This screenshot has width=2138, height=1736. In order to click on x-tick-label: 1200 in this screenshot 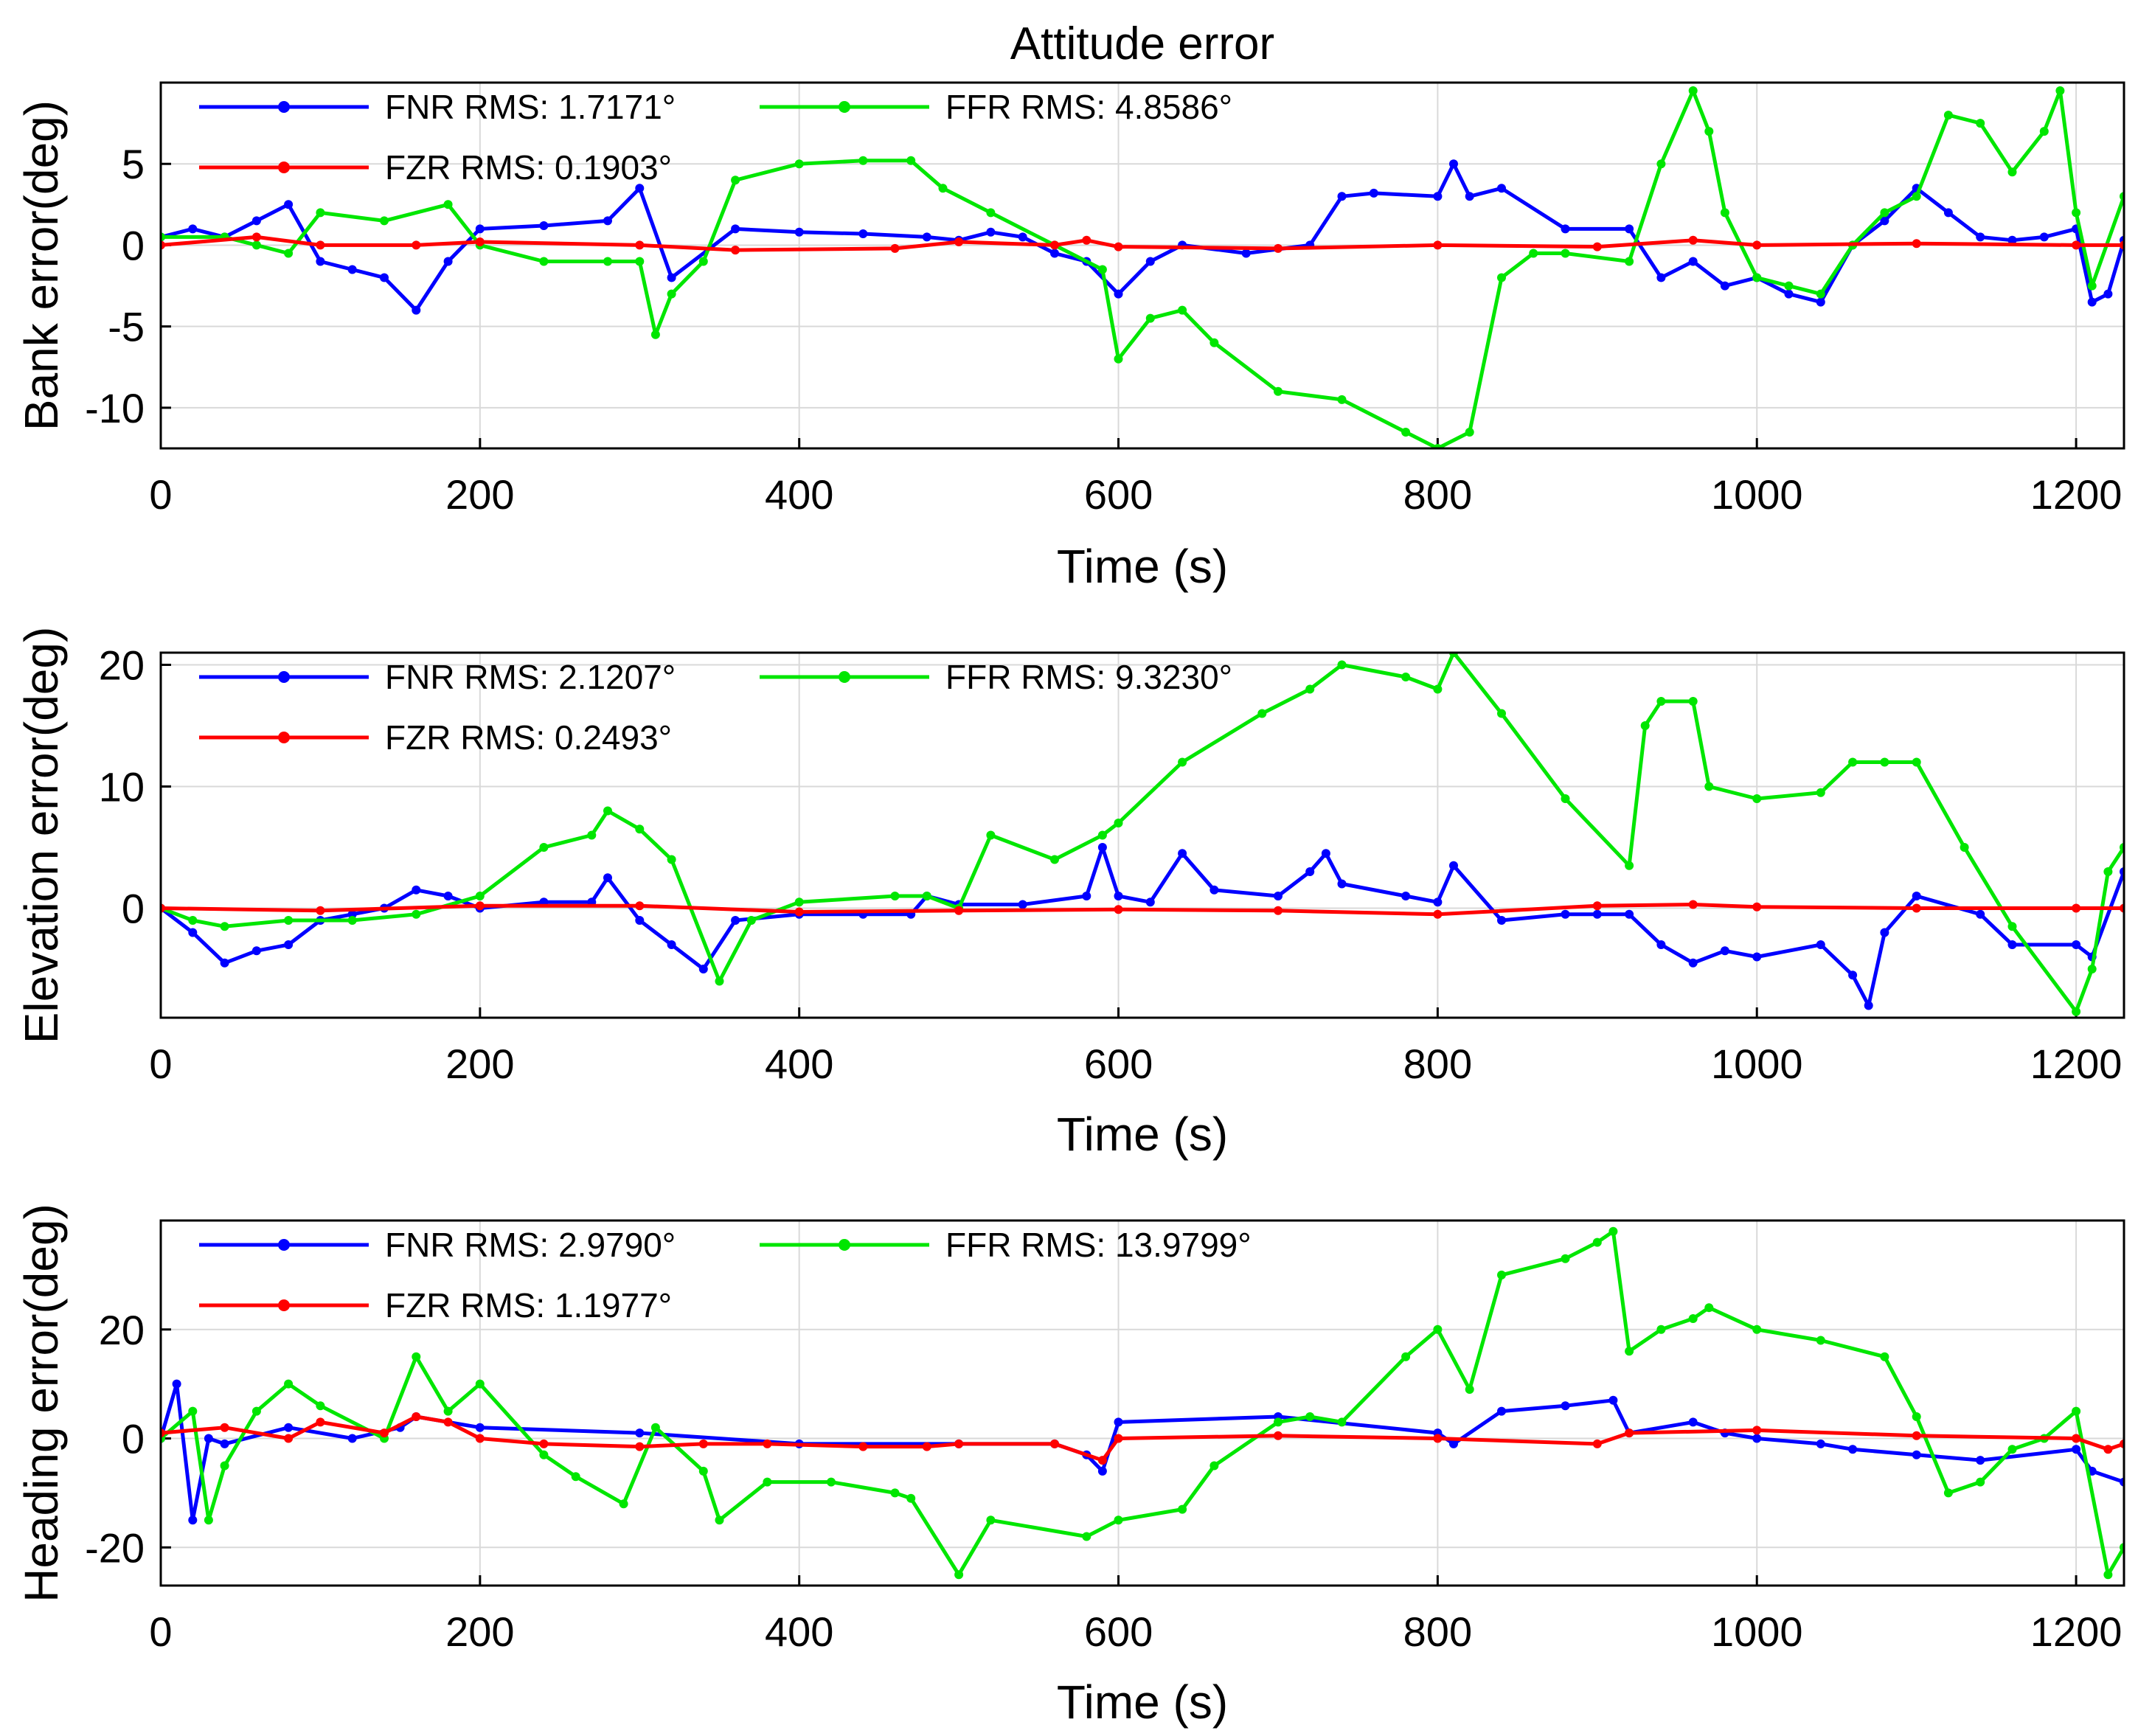, I will do `click(2076, 1064)`.